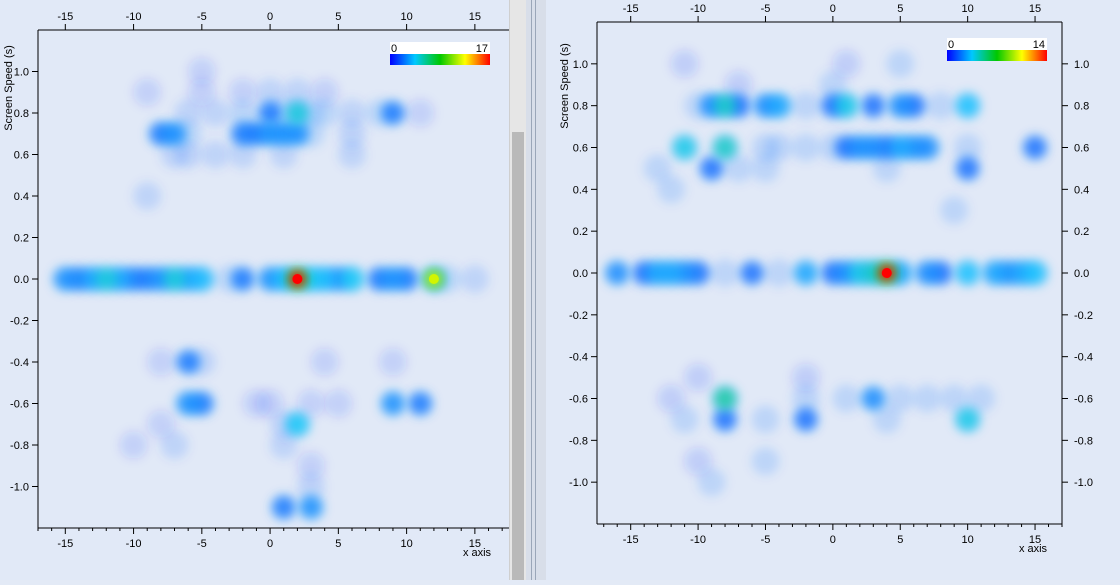 This screenshot has width=1120, height=585. What do you see at coordinates (21, 197) in the screenshot?
I see `y-tick-label: 0.4` at bounding box center [21, 197].